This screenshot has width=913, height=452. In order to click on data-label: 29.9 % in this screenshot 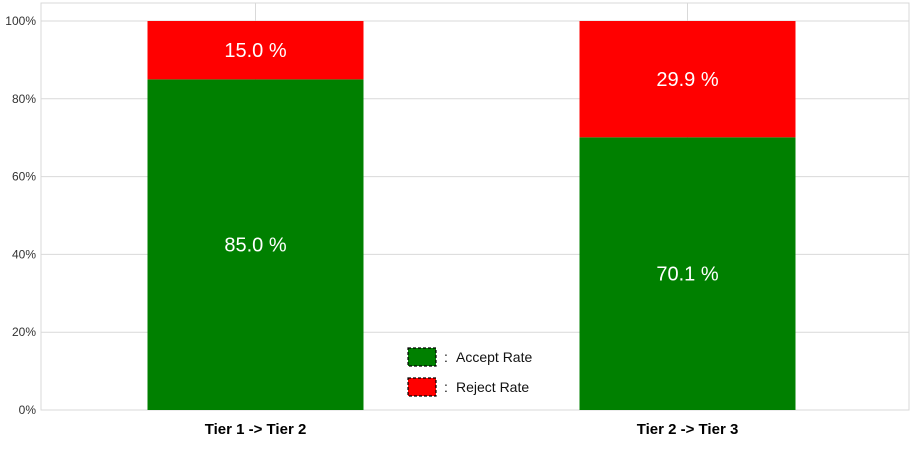, I will do `click(687, 80)`.